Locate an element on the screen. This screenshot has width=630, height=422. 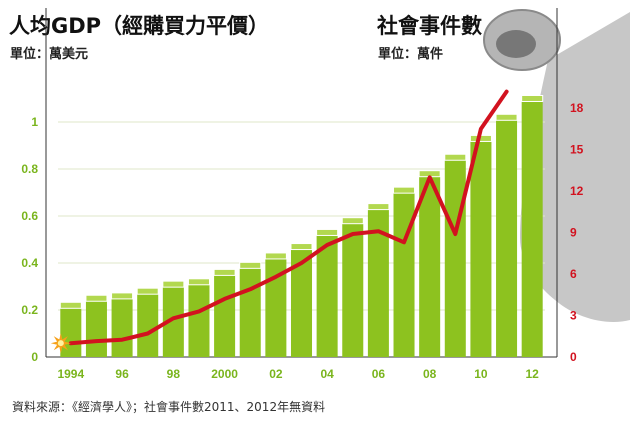
x-axis-tick-label: 96 is located at coordinates (122, 374).